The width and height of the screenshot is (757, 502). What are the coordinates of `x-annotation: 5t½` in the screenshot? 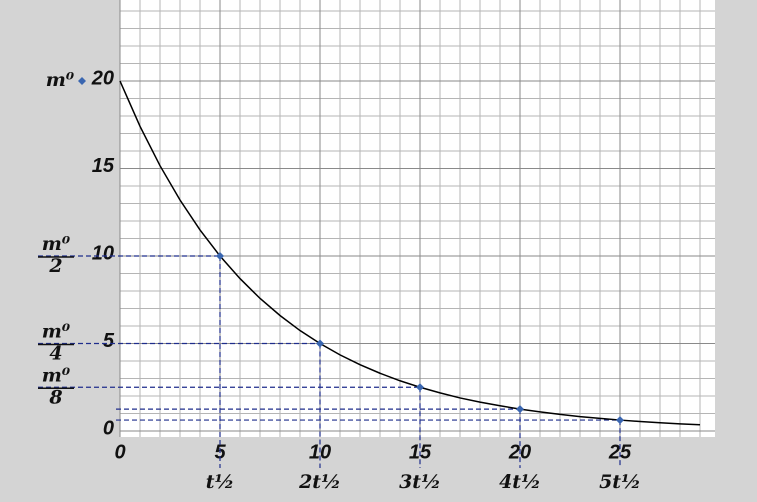 It's located at (620, 482).